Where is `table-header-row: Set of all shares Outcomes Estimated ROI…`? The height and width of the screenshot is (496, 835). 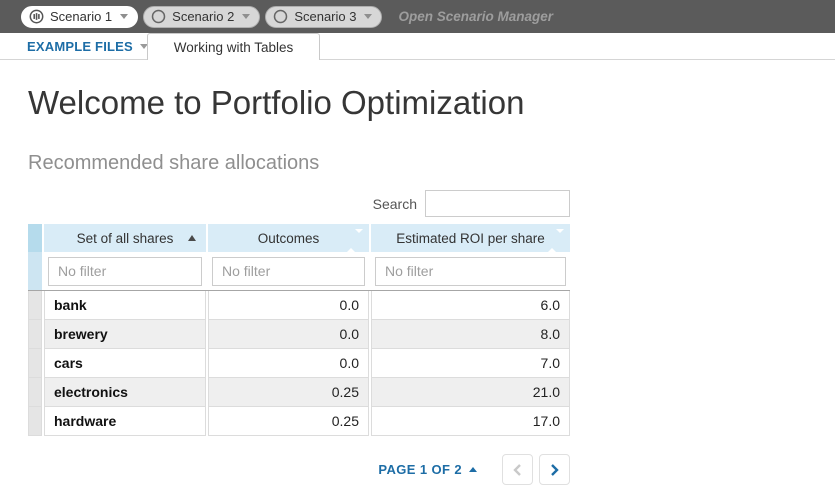
table-header-row: Set of all shares Outcomes Estimated ROI… is located at coordinates (299, 238).